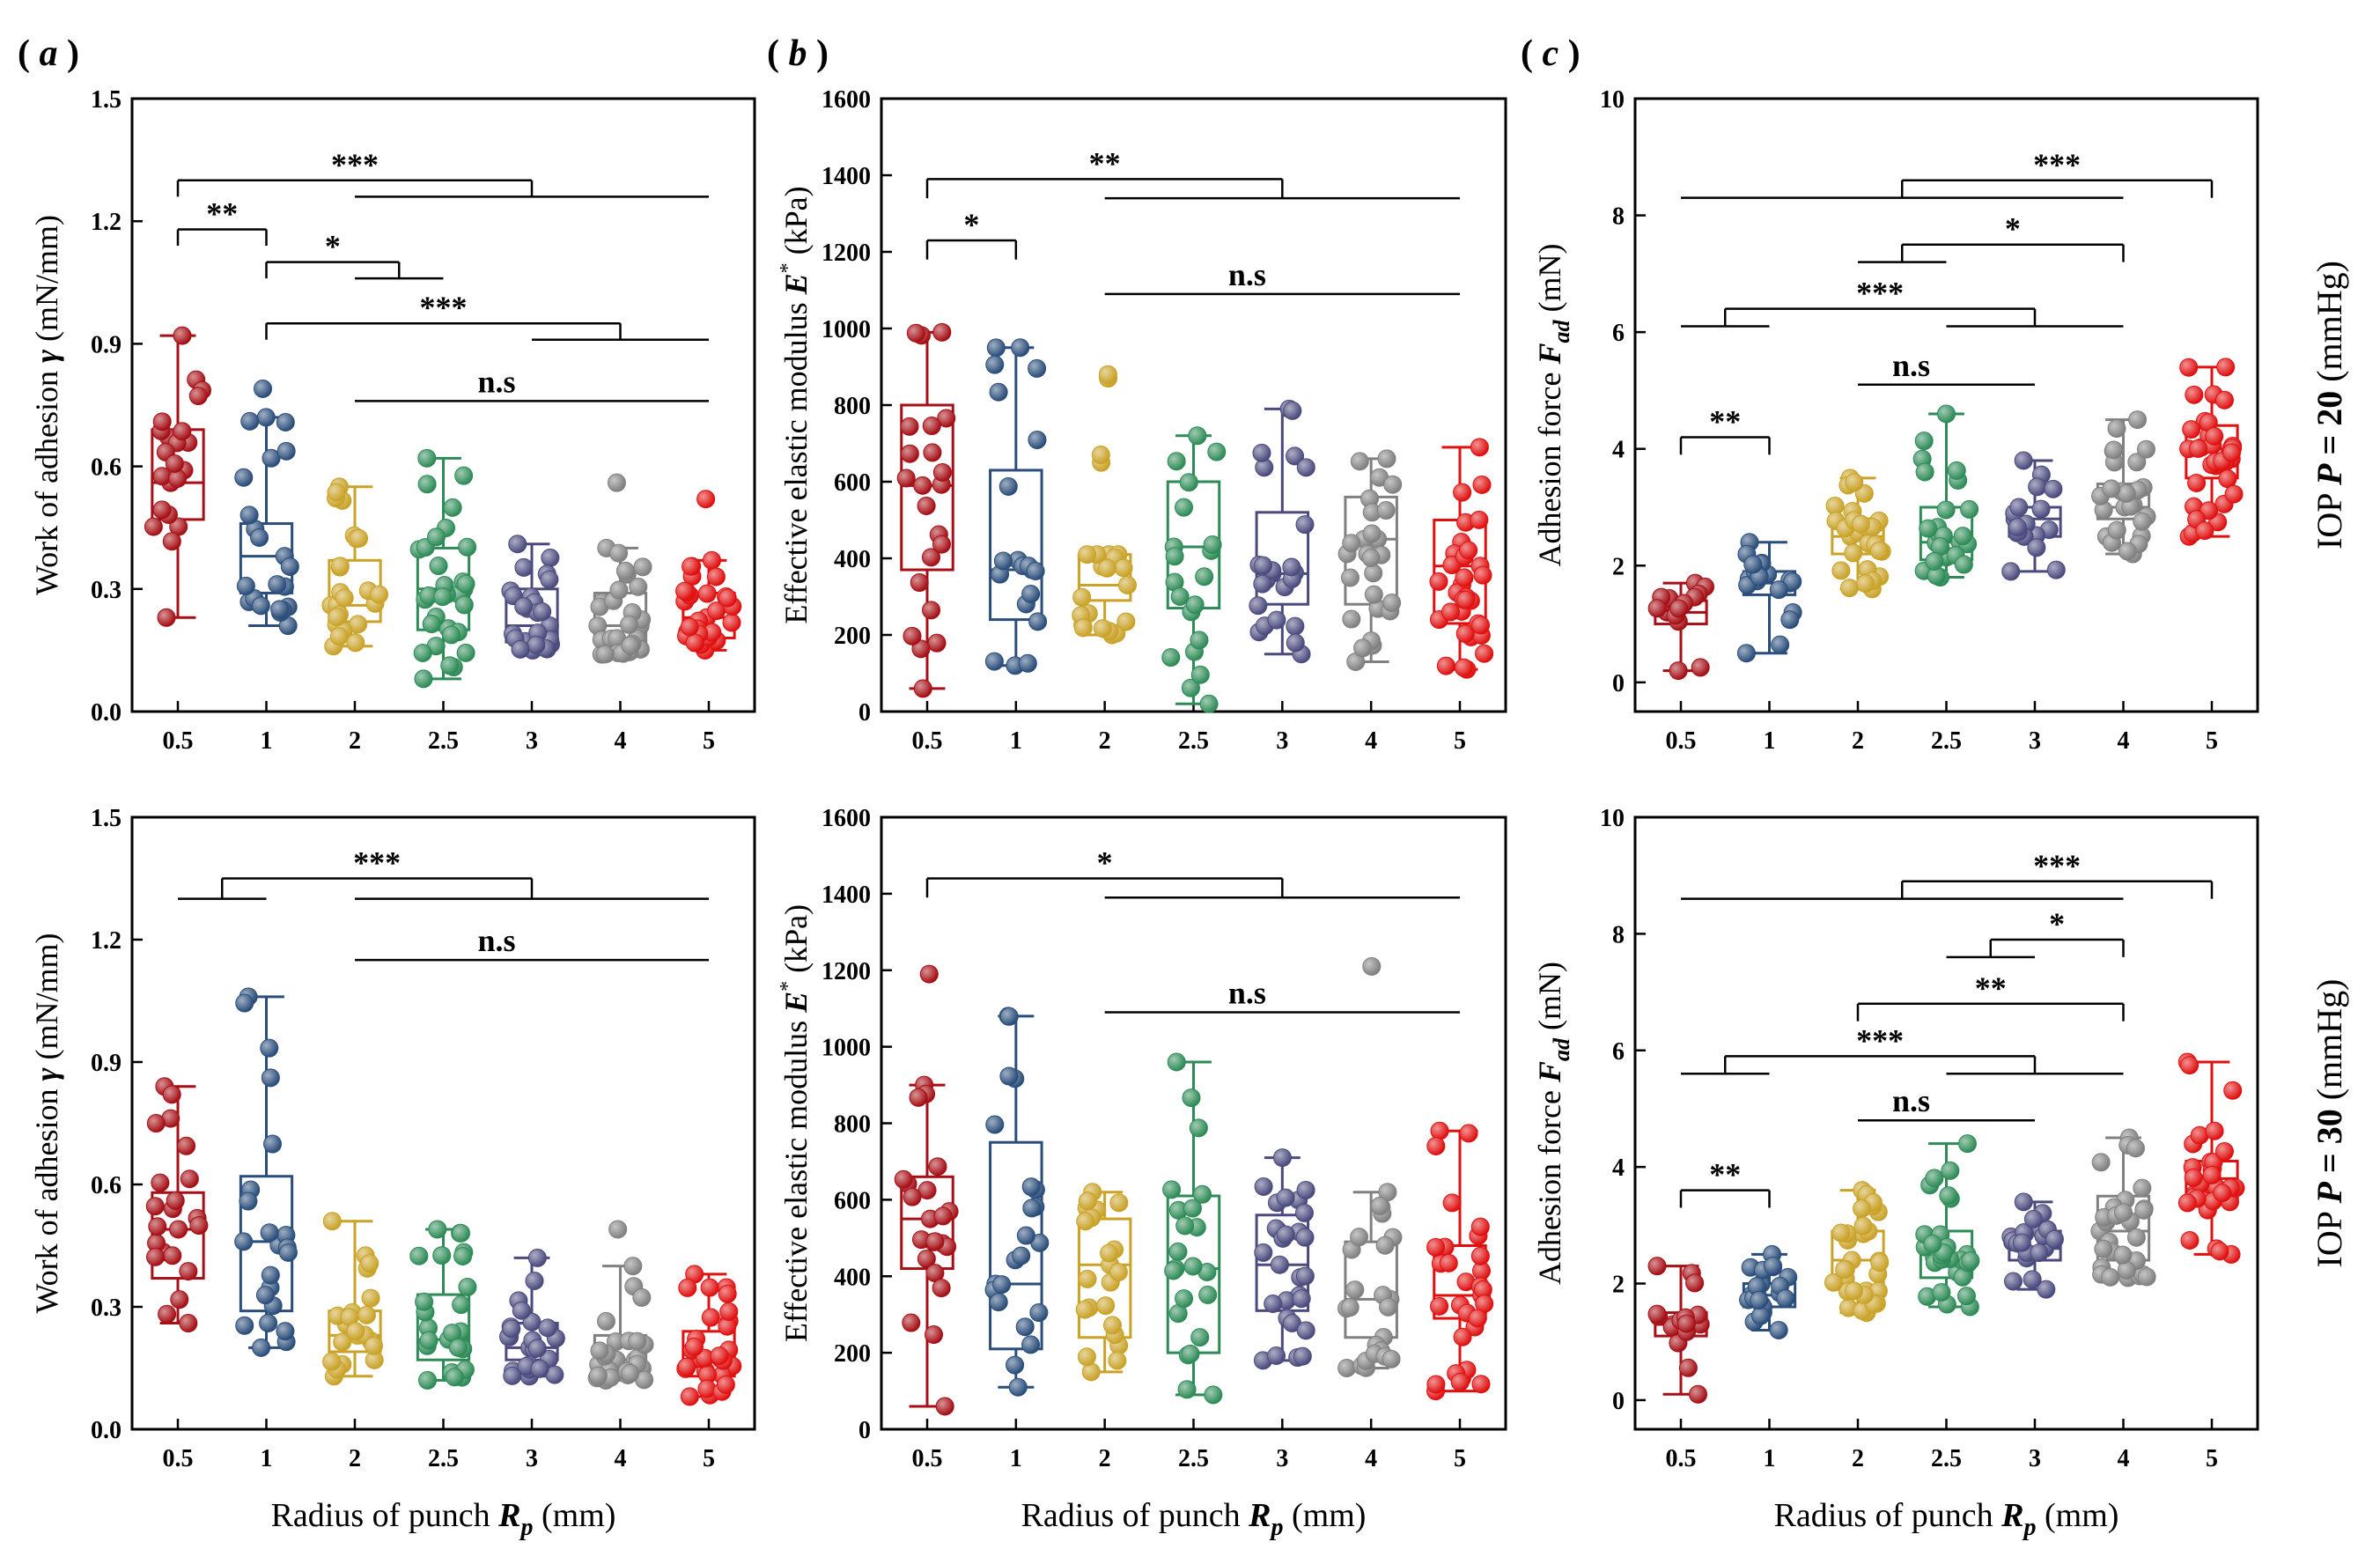 The image size is (2380, 1564). What do you see at coordinates (852, 559) in the screenshot?
I see `y-tick-label: 400` at bounding box center [852, 559].